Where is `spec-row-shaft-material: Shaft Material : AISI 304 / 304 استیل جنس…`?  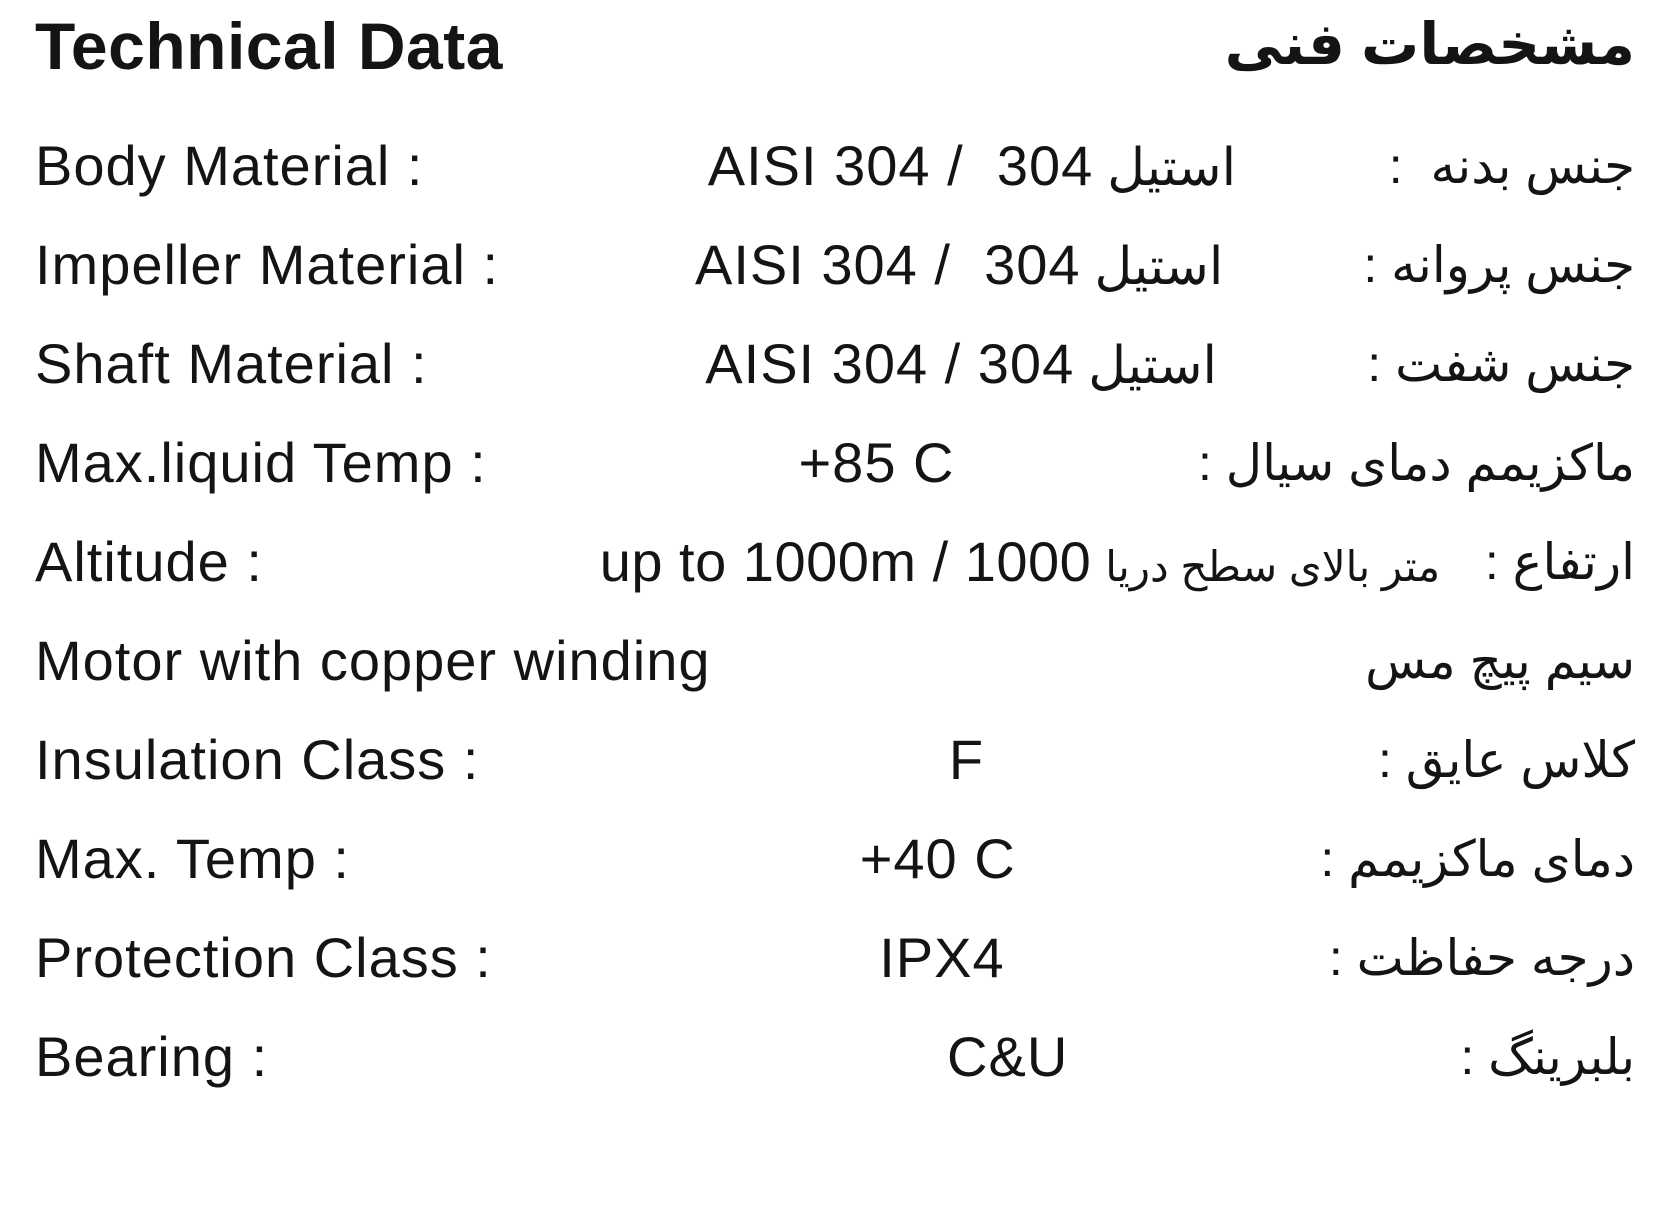 spec-row-shaft-material: Shaft Material : AISI 304 / 304 استیل جنس… is located at coordinates (835, 363).